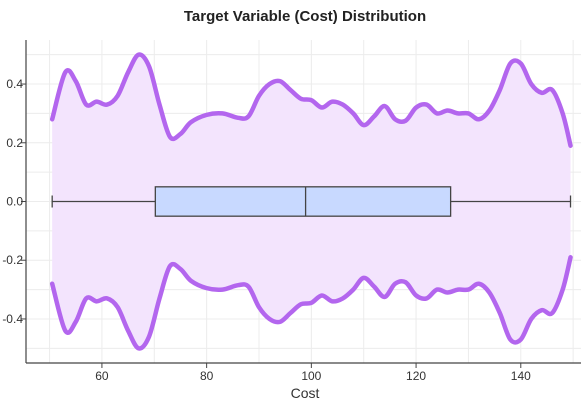 This screenshot has width=586, height=402. What do you see at coordinates (207, 376) in the screenshot?
I see `x-tick-label: 80` at bounding box center [207, 376].